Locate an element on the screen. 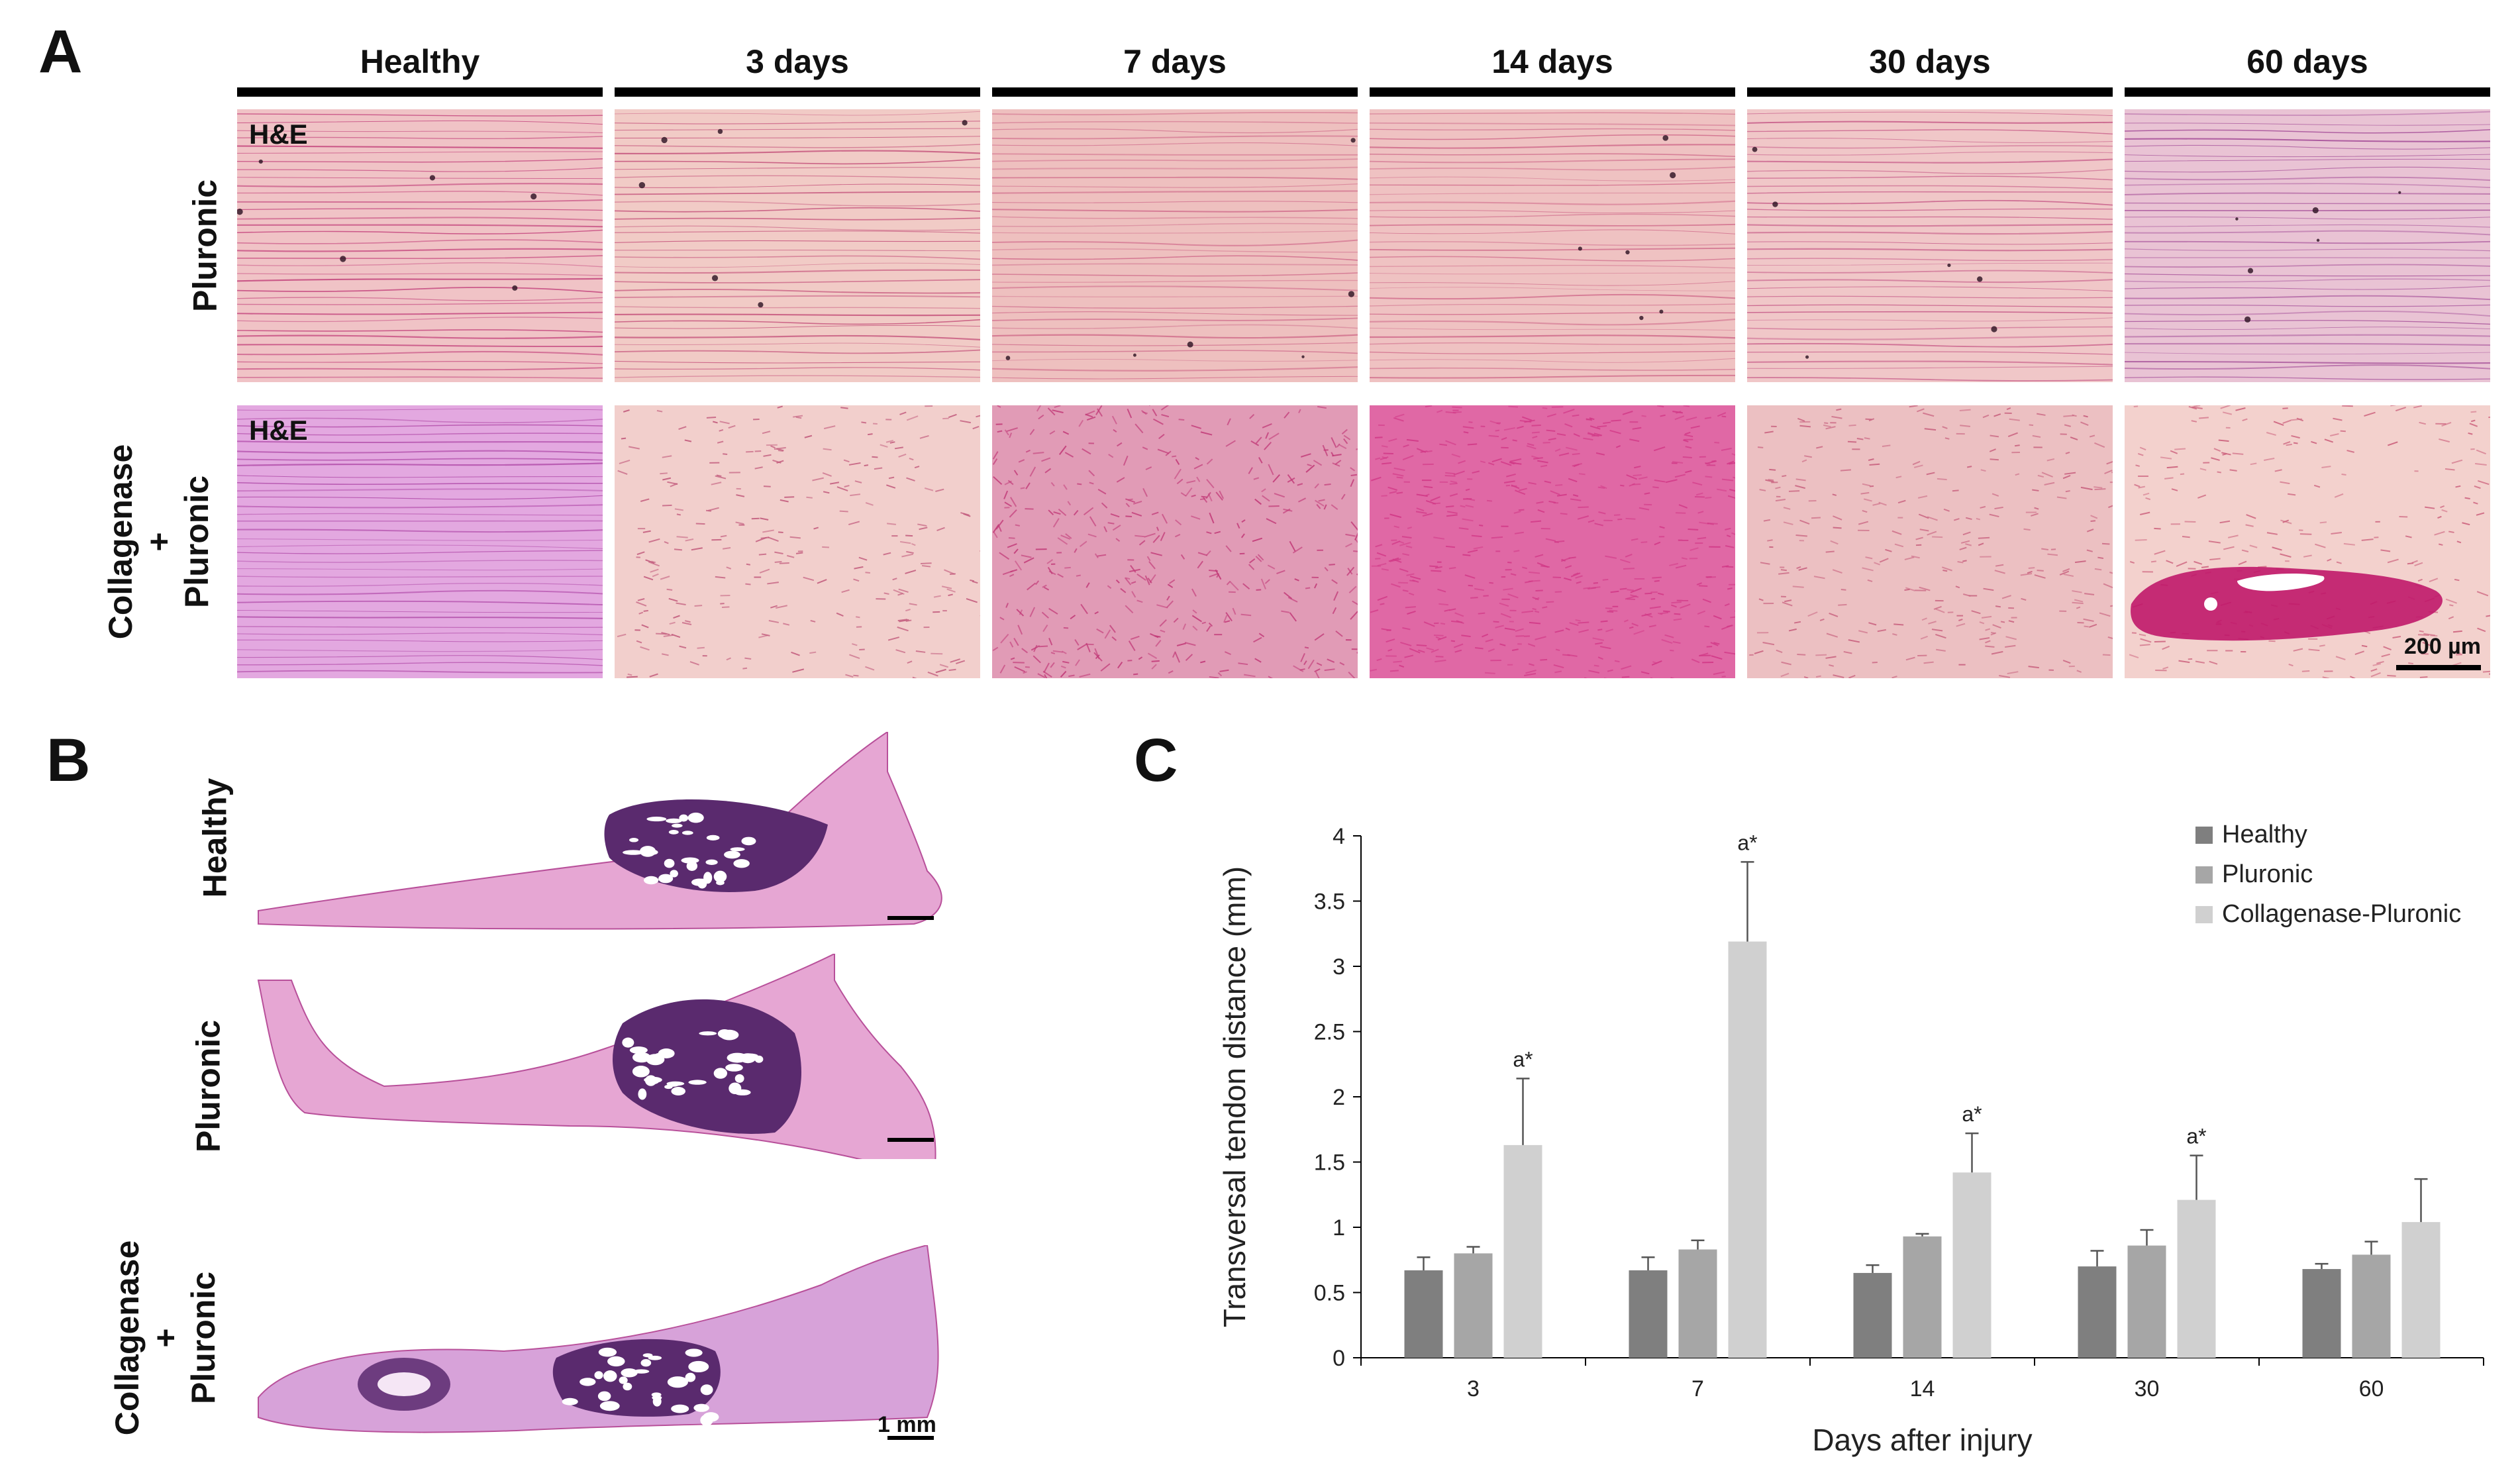  panel-a-letter: A is located at coordinates (60, 52).